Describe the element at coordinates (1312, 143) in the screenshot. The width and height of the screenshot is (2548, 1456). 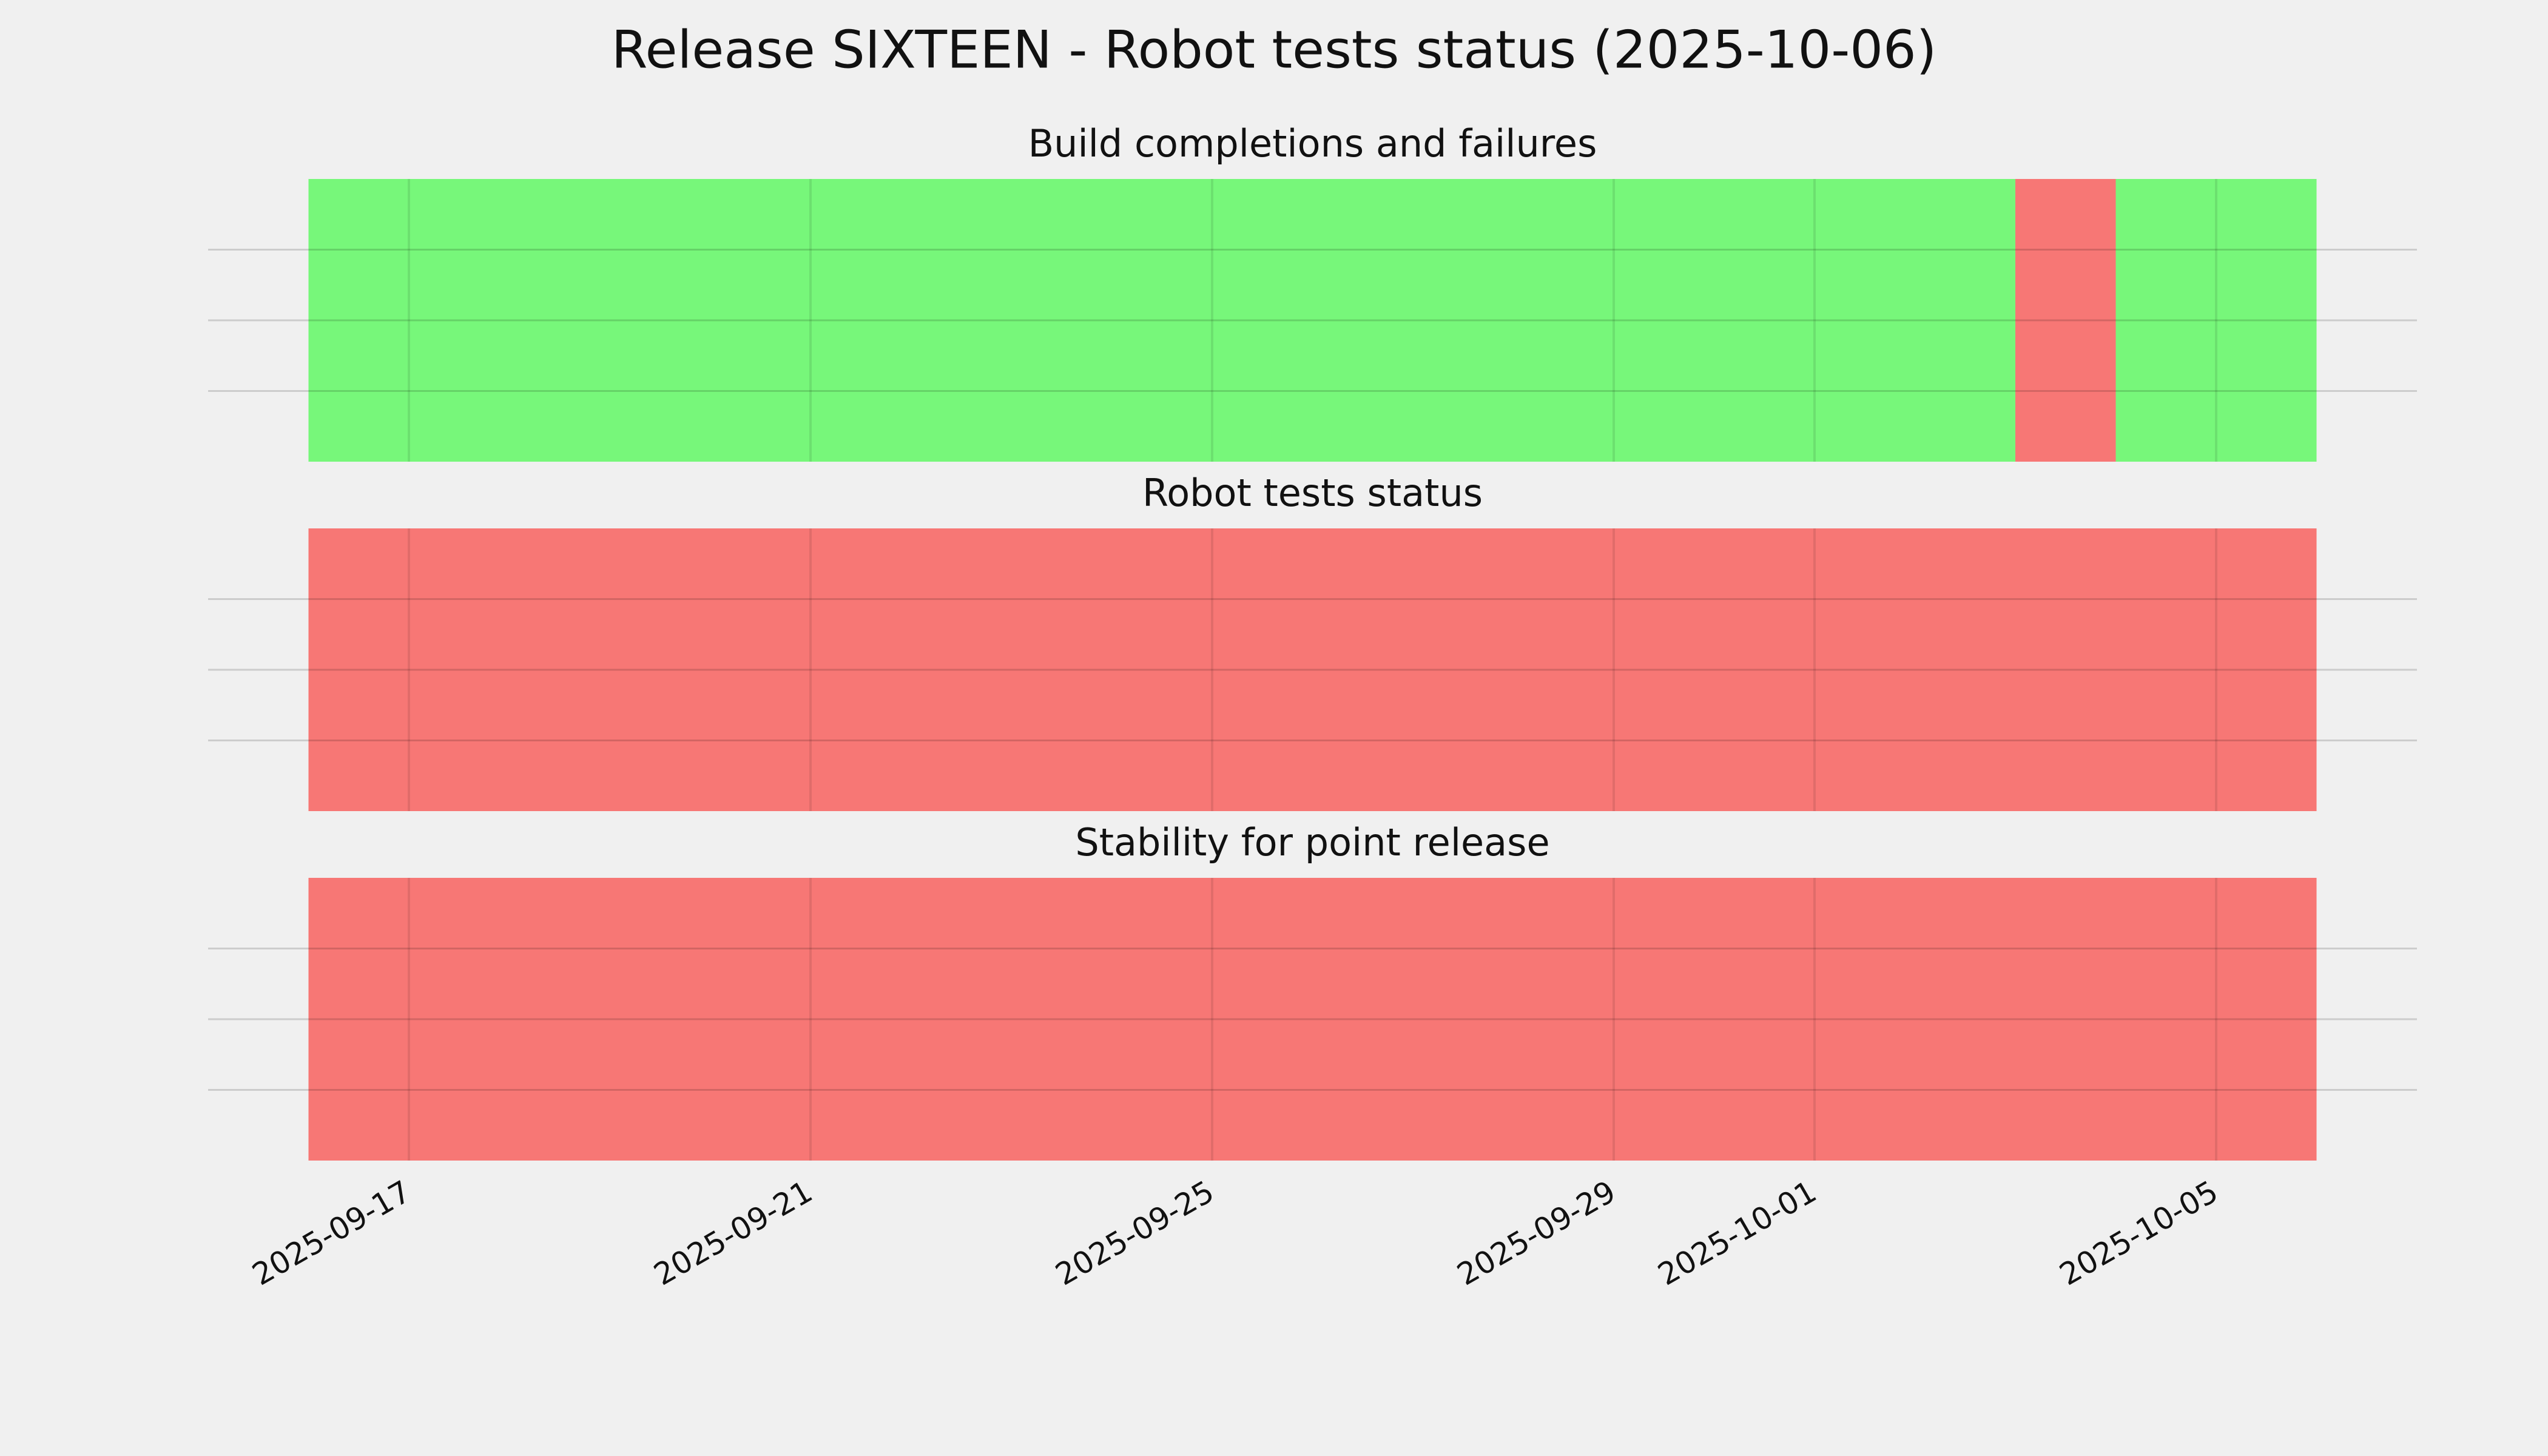
I see `panel-title: Build completions and failures` at that location.